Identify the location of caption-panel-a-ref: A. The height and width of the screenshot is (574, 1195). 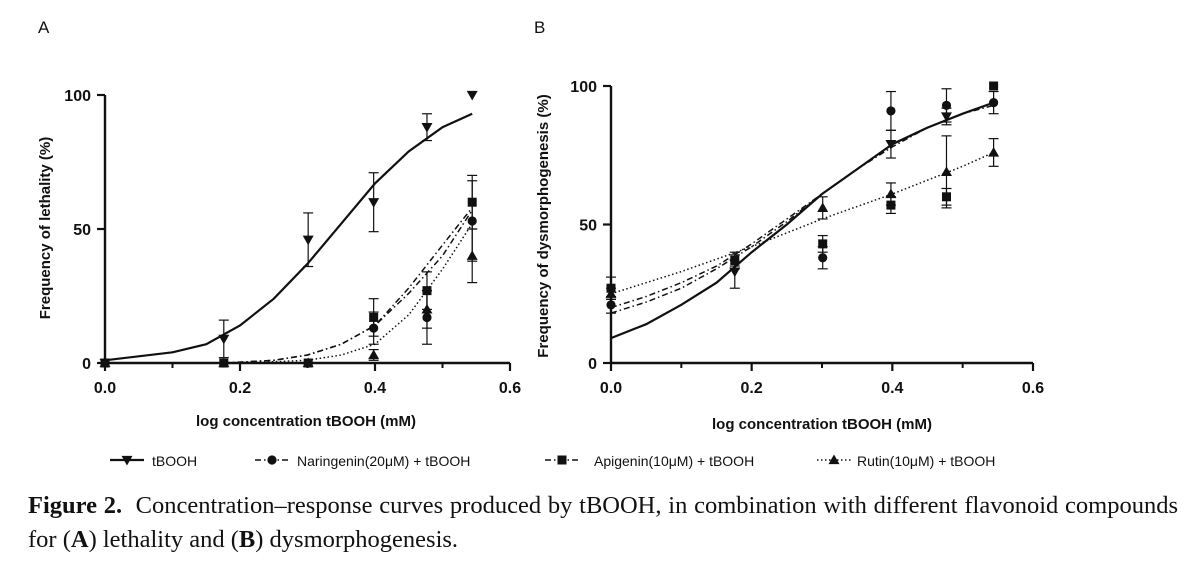
(79, 539).